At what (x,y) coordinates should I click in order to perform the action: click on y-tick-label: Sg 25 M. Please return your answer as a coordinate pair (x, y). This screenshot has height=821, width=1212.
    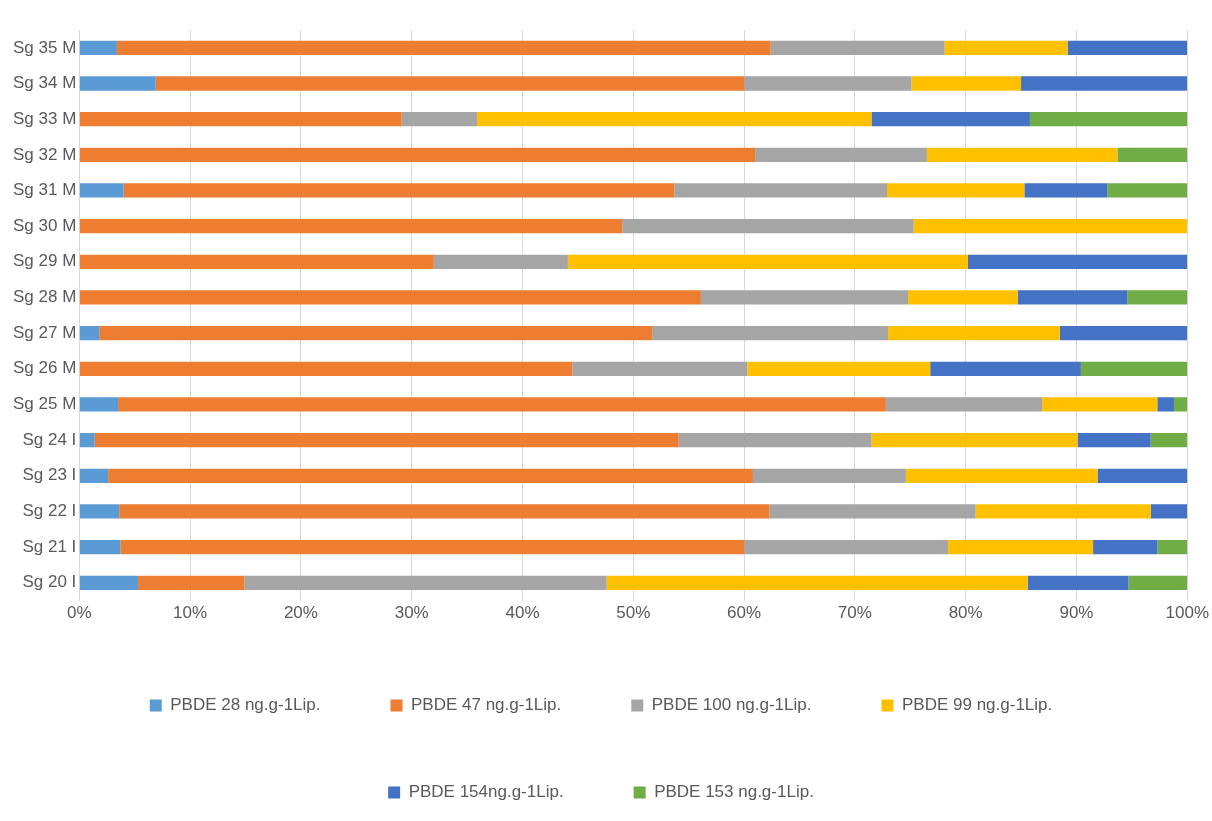
    Looking at the image, I should click on (45, 404).